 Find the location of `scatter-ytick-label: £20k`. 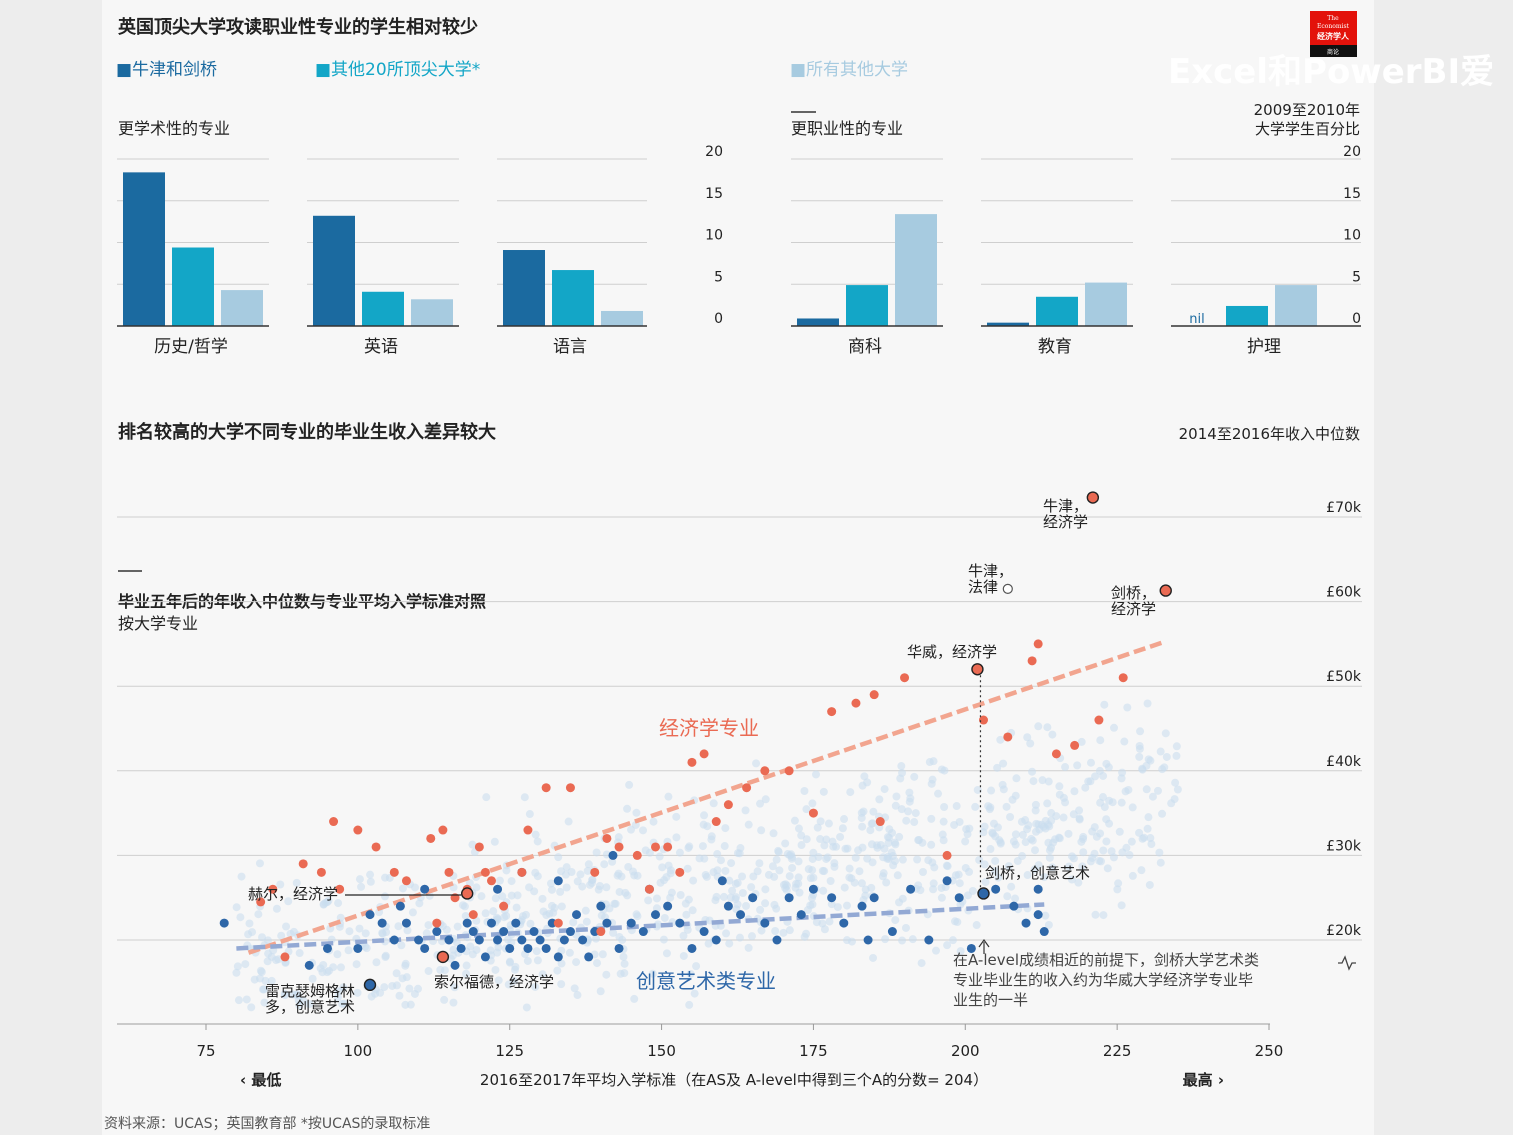

scatter-ytick-label: £20k is located at coordinates (1344, 931).